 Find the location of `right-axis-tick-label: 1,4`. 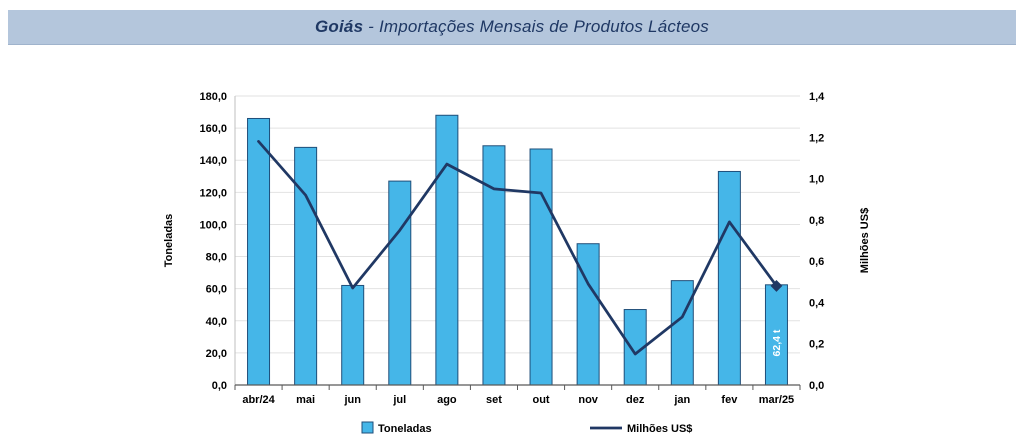

right-axis-tick-label: 1,4 is located at coordinates (817, 97).